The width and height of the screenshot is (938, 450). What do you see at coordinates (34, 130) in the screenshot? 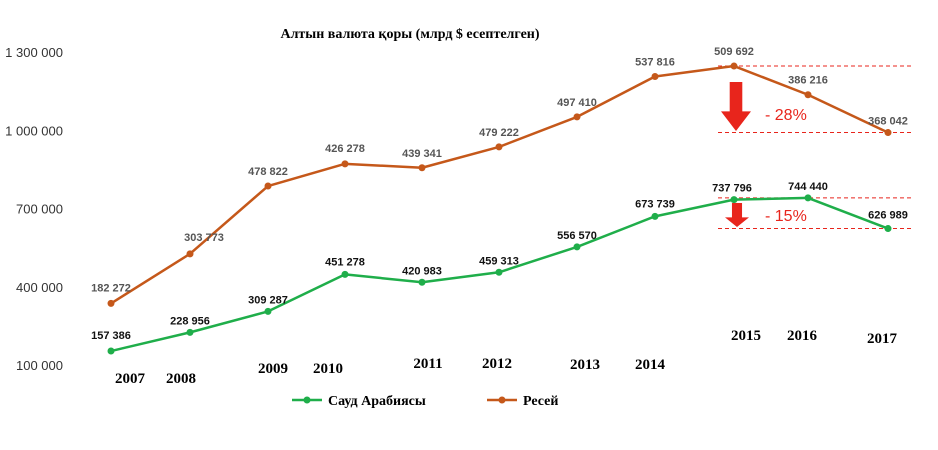
I see `y-tick-label: 1 000 000` at bounding box center [34, 130].